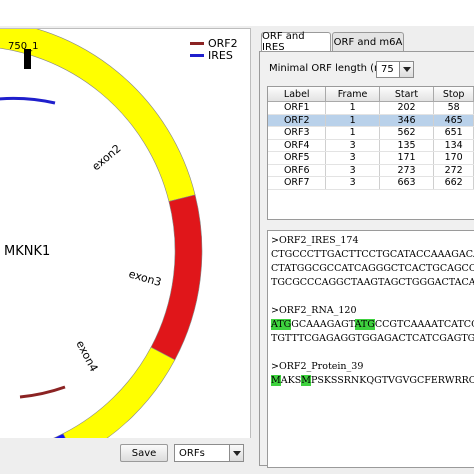 The image size is (474, 474). Describe the element at coordinates (23, 46) in the screenshot. I see `position-marker-label: 750_1` at that location.